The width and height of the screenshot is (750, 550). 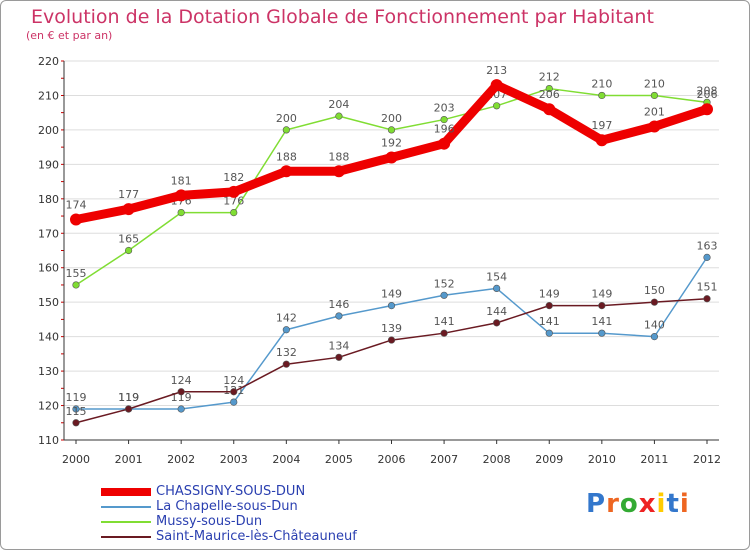 What do you see at coordinates (496, 276) in the screenshot?
I see `data-label: 154` at bounding box center [496, 276].